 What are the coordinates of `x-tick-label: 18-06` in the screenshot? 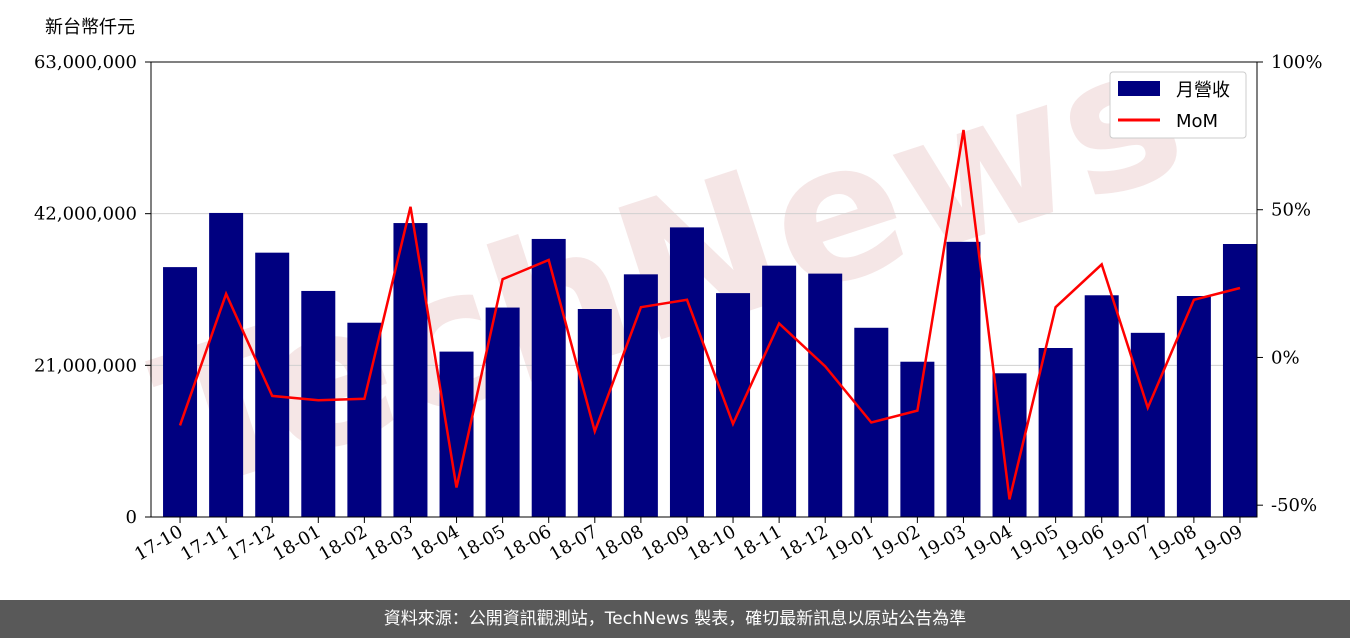 It's located at (527, 543).